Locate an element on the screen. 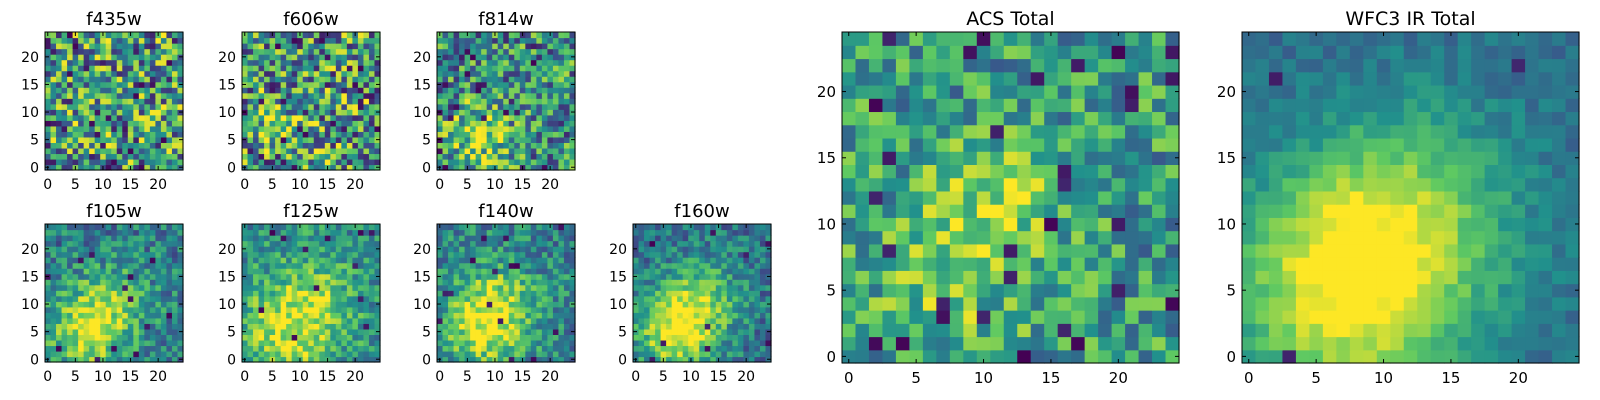 This screenshot has height=400, width=1600. y-tick-label: 5 is located at coordinates (622, 333).